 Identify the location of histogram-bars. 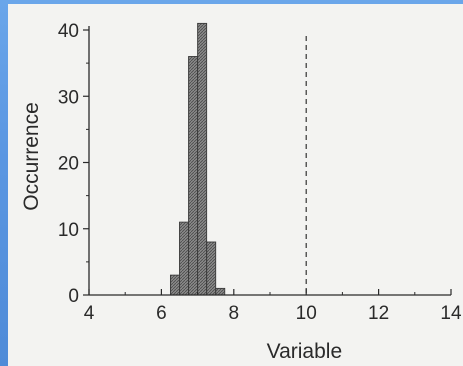
(197, 159).